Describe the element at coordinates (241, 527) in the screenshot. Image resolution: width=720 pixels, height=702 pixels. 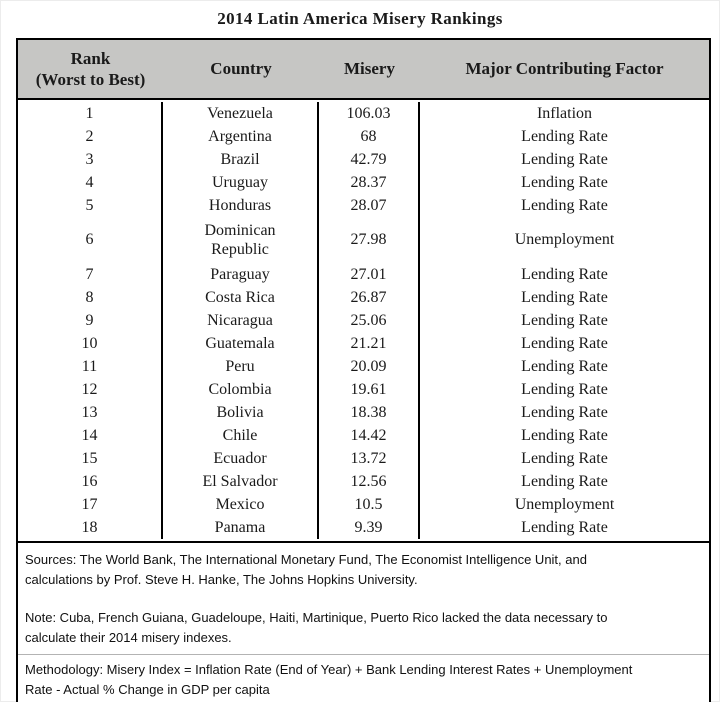
I see `country-cell: Panama` at that location.